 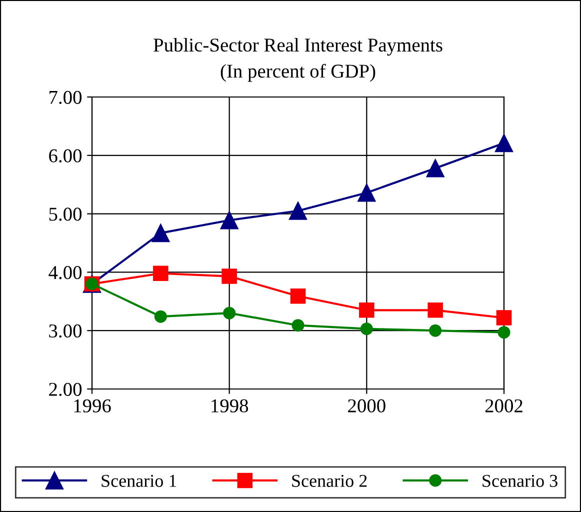 I want to click on y-tick-label: 7.00, so click(x=66, y=97).